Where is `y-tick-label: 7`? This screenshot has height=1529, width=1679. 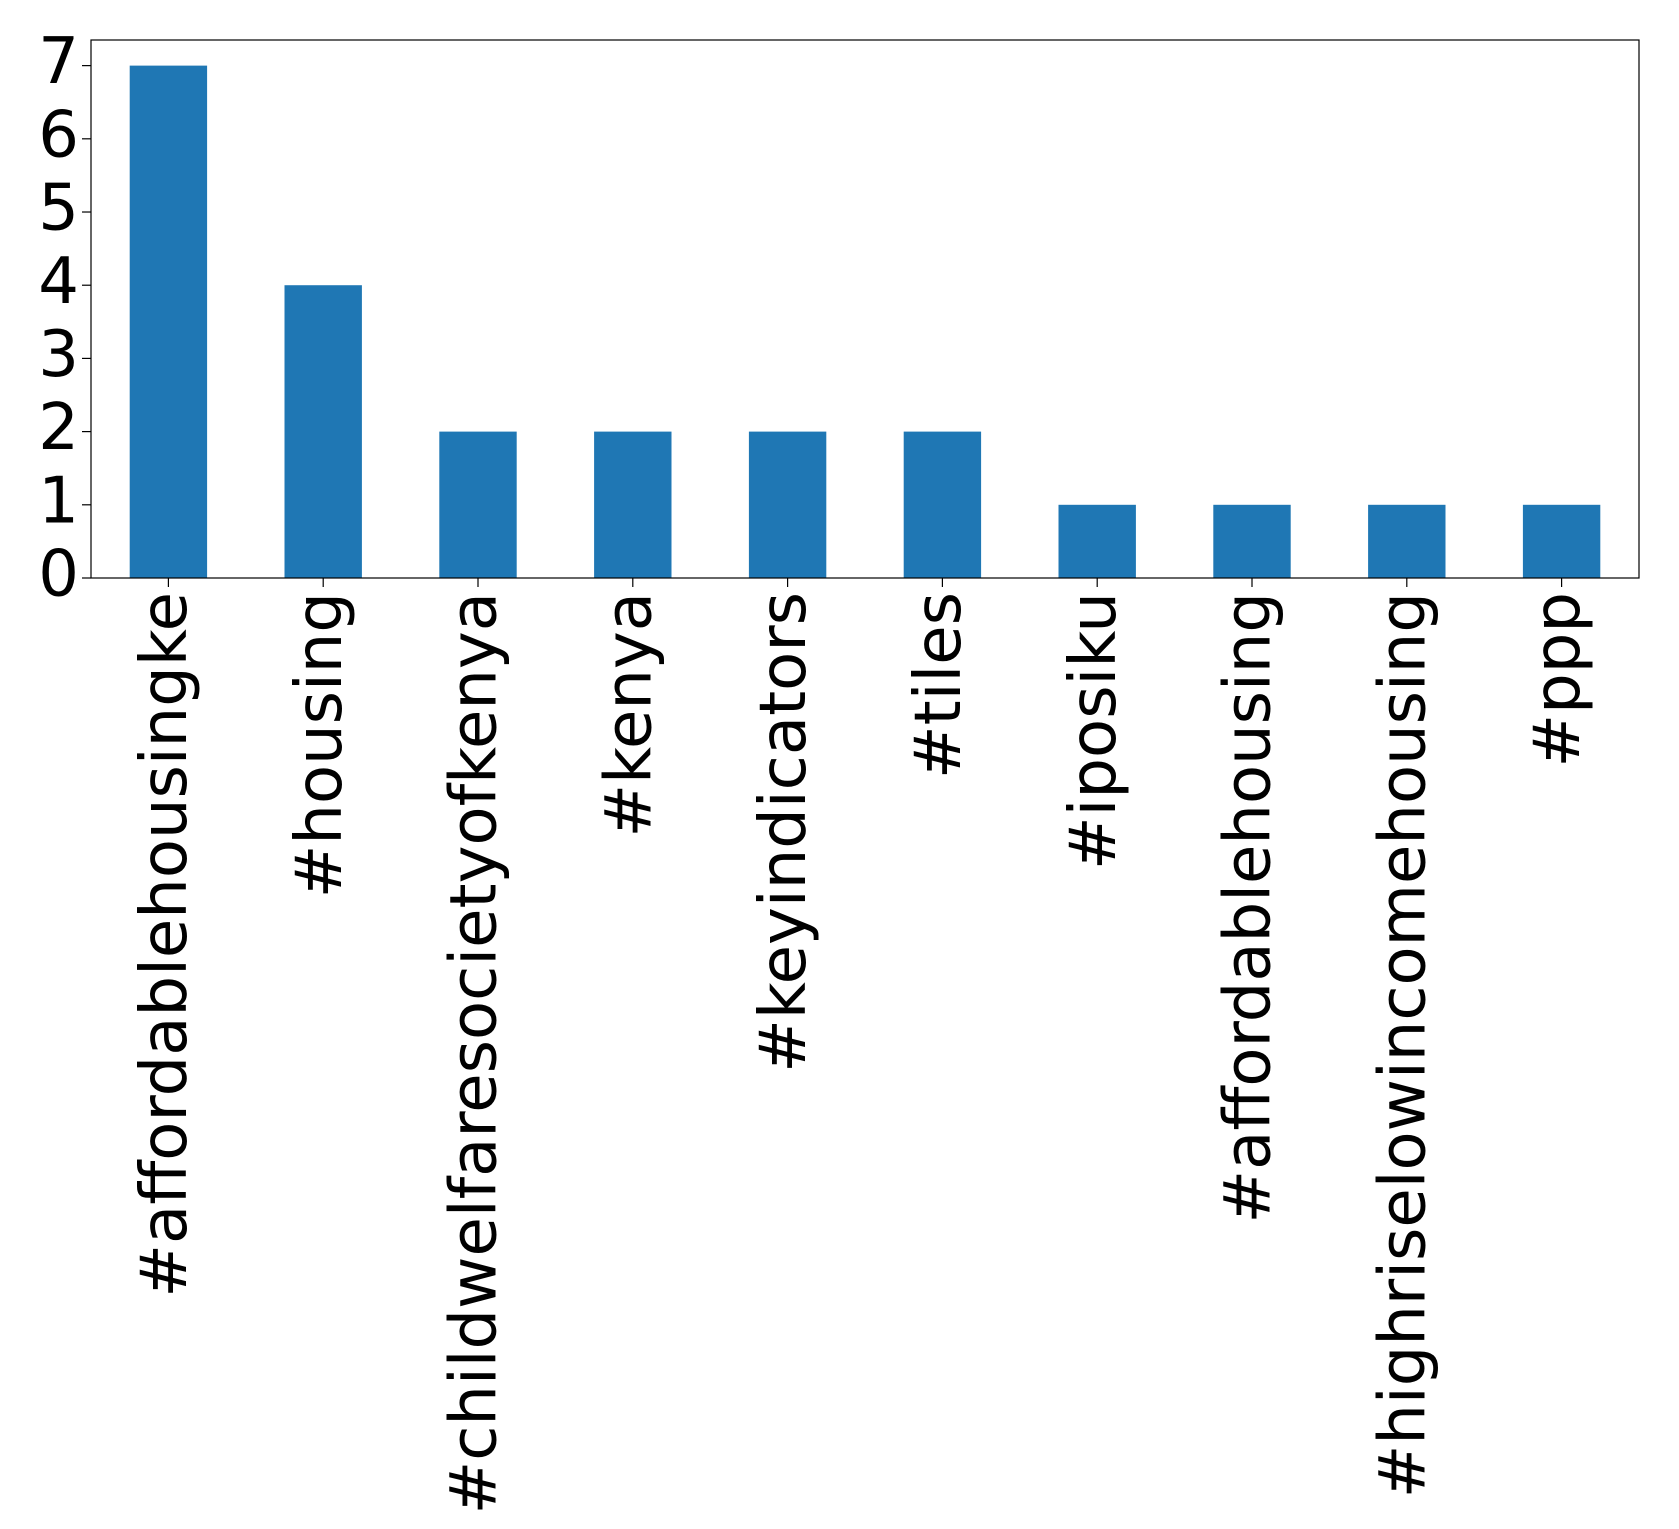
y-tick-label: 7 is located at coordinates (58, 62).